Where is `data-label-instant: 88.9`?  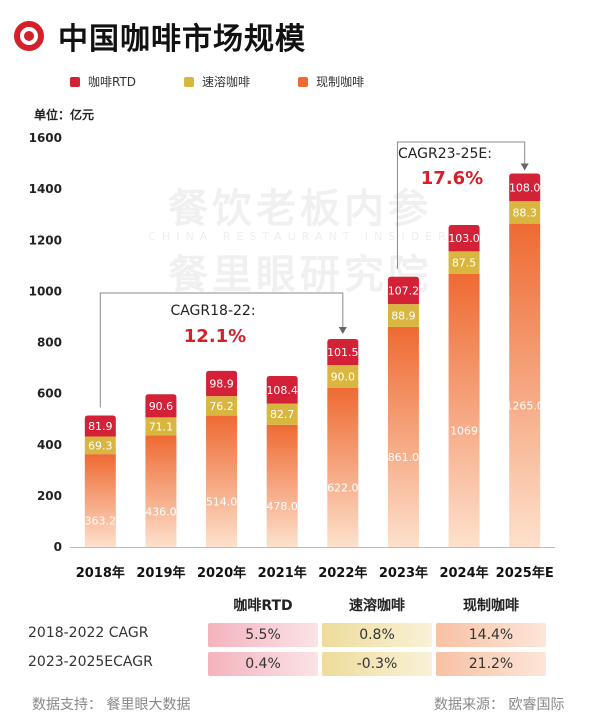 data-label-instant: 88.9 is located at coordinates (403, 316).